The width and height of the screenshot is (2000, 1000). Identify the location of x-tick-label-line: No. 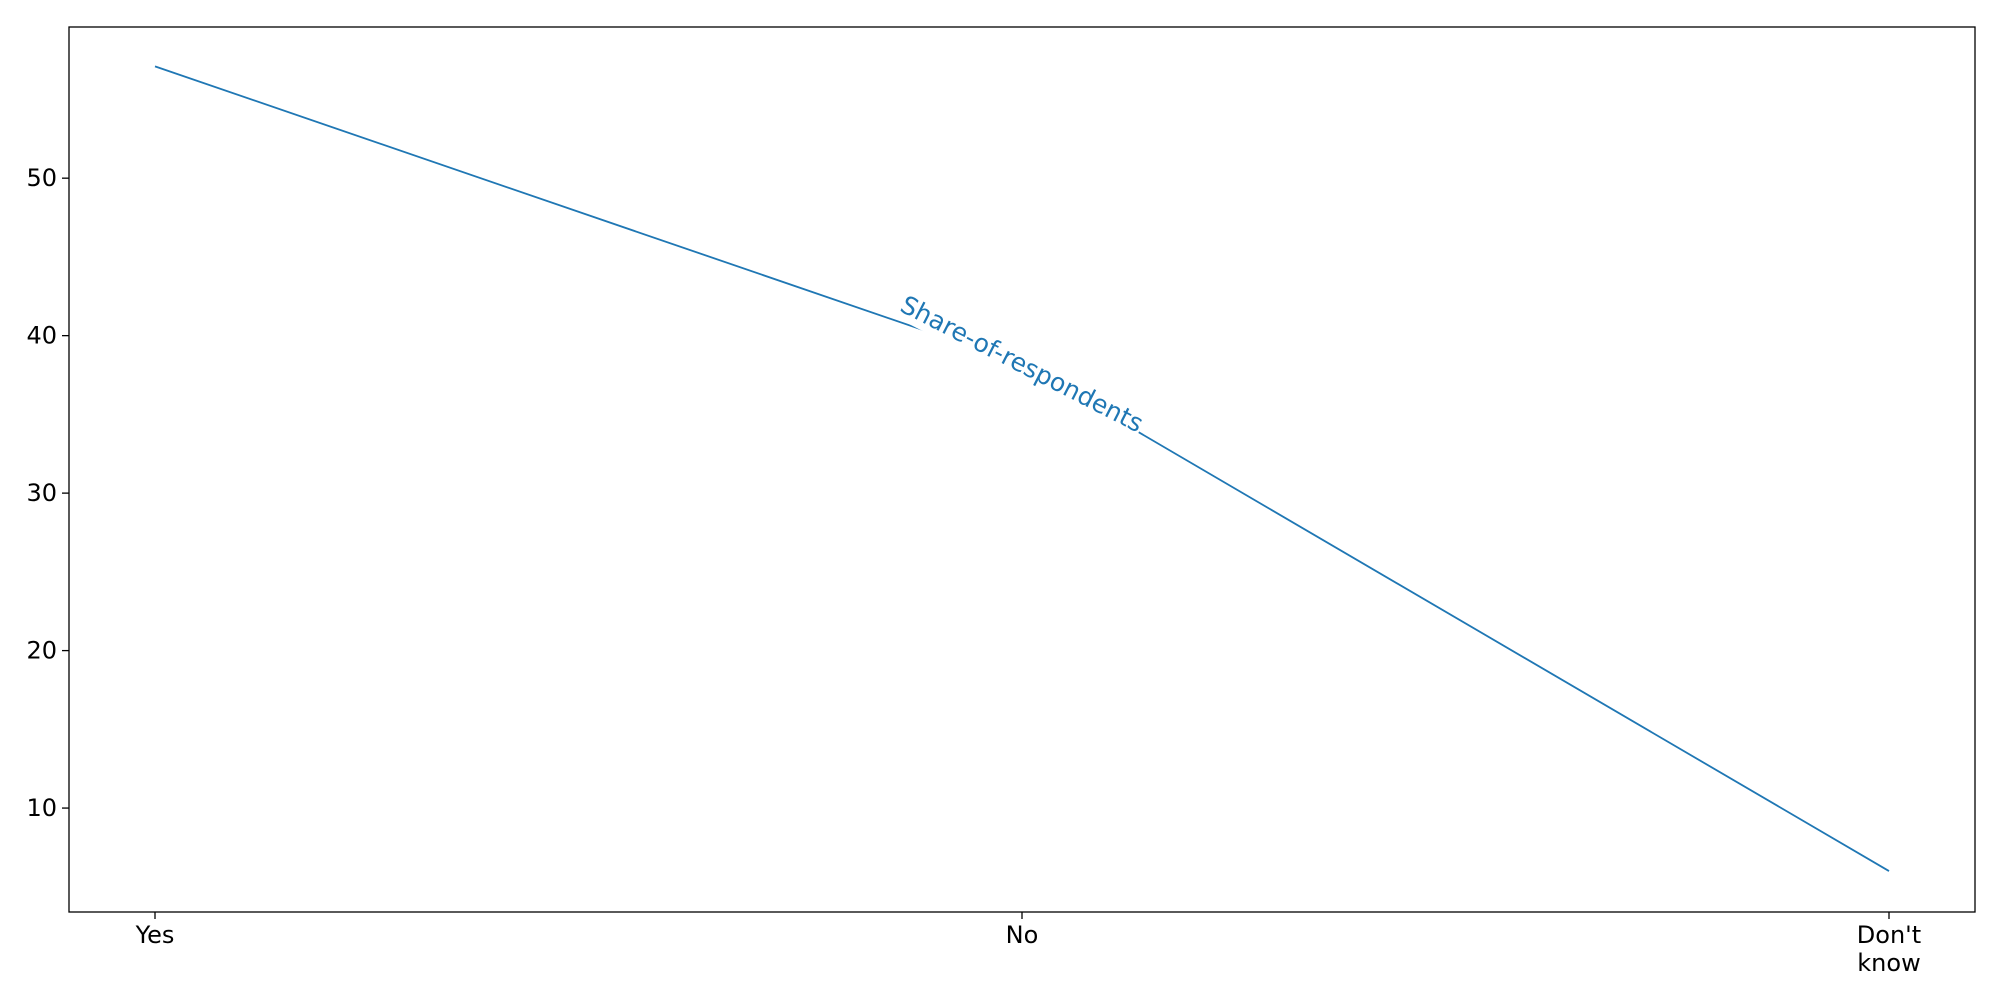
(1022, 935).